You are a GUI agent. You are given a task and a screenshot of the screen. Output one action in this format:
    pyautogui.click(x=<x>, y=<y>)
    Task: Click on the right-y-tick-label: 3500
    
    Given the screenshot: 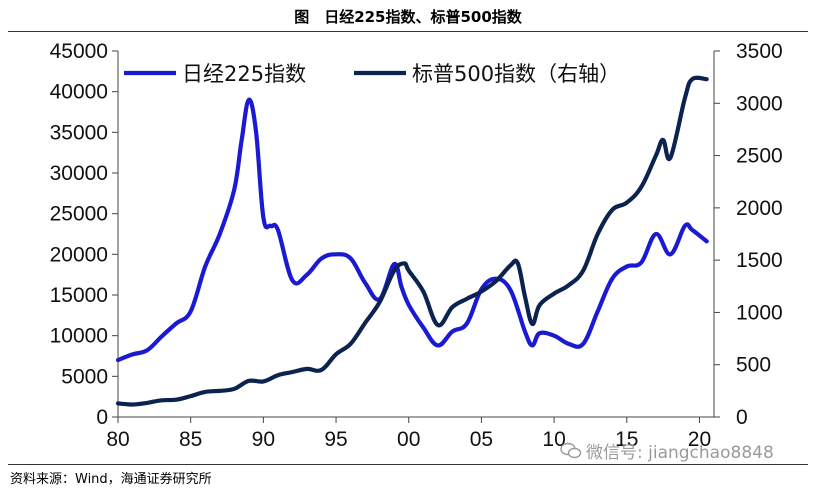 What is the action you would take?
    pyautogui.click(x=759, y=51)
    